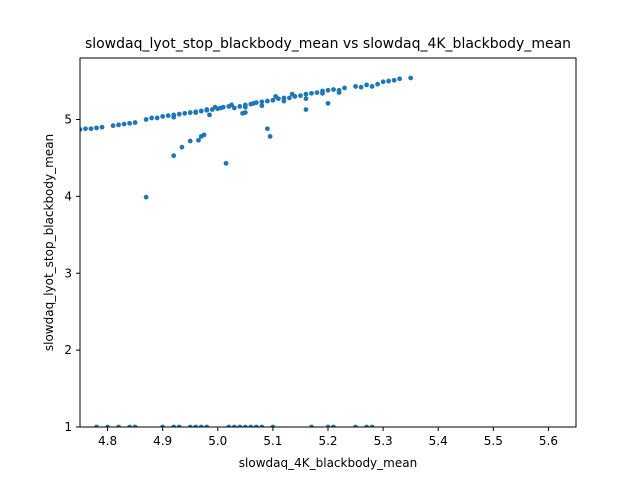 The width and height of the screenshot is (640, 480). I want to click on y-tick-label: 4, so click(68, 196).